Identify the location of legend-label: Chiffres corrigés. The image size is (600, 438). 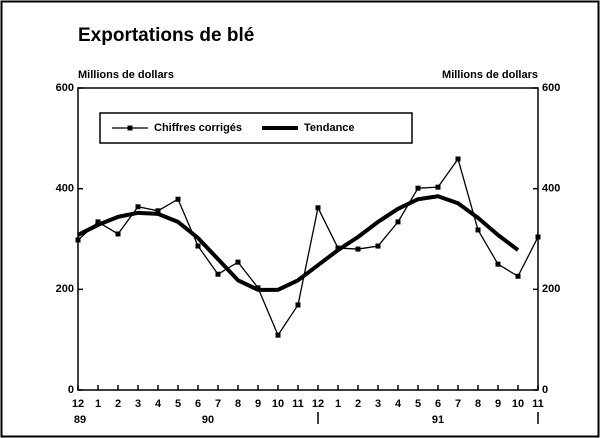
(198, 128).